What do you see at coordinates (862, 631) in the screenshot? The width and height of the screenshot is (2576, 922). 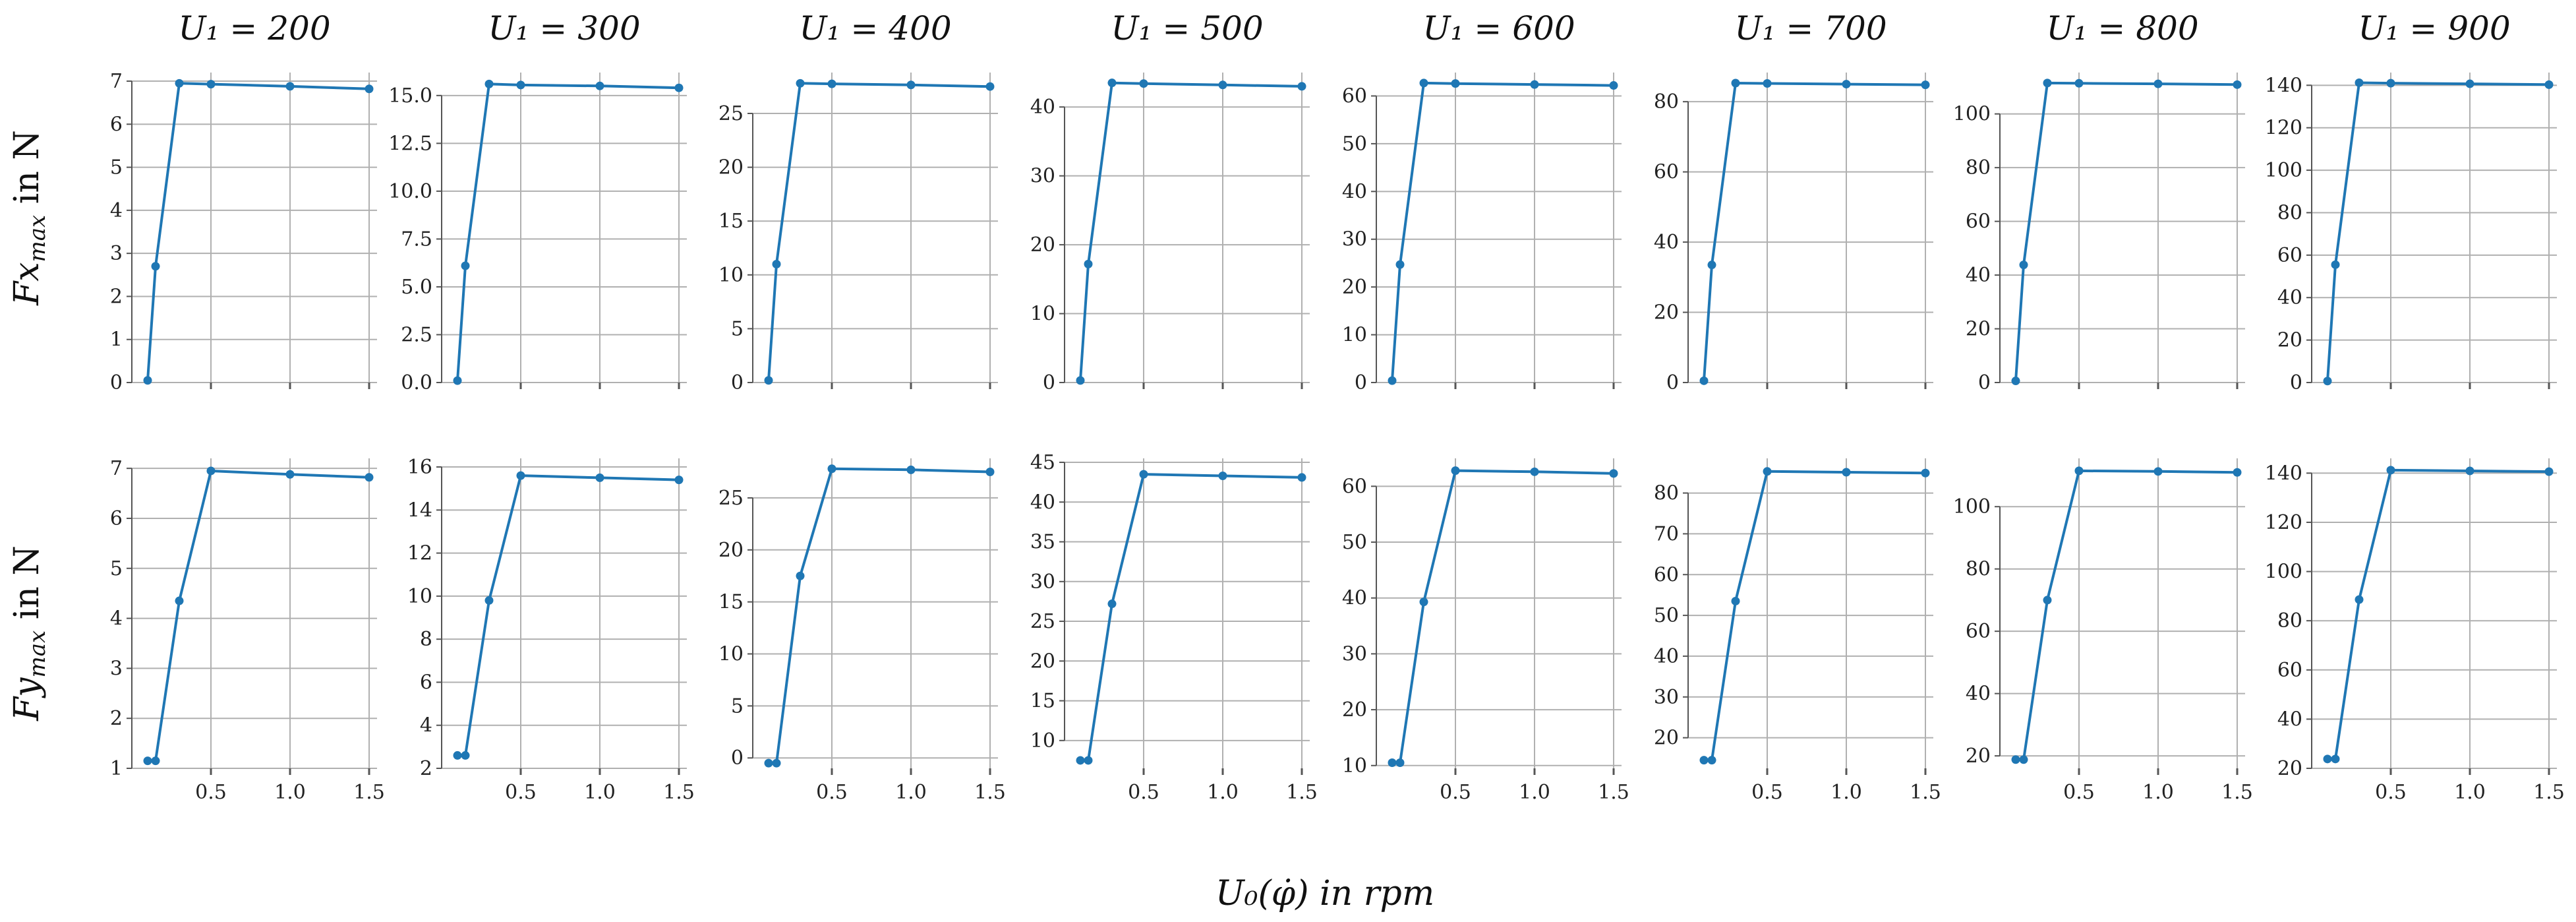 I see `panel-1-2: 0 5 10 15 20 25 0.5 1.0 1.5` at bounding box center [862, 631].